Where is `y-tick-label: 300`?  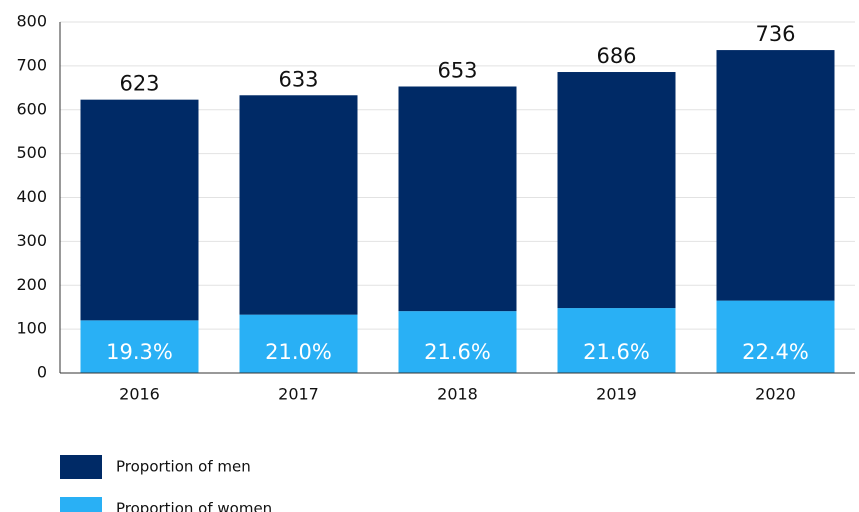 y-tick-label: 300 is located at coordinates (31, 240).